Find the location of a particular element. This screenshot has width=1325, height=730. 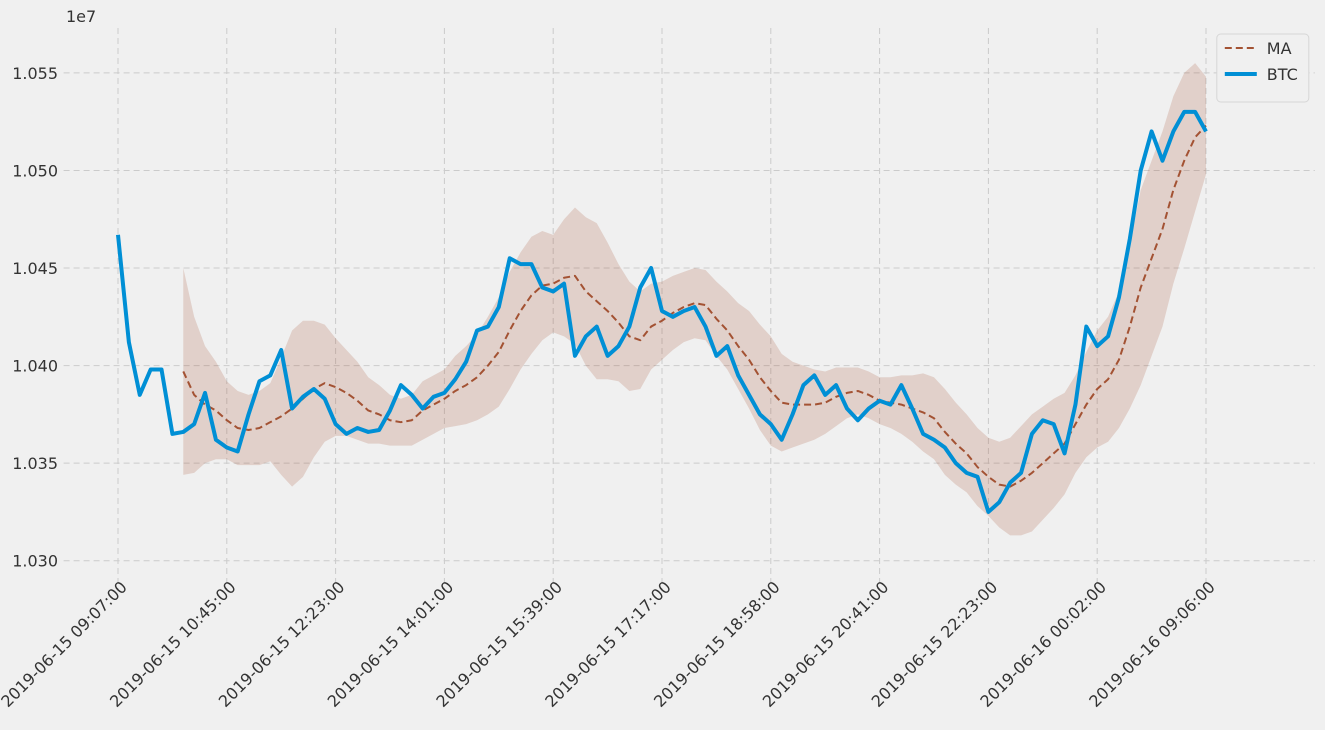

legend-box is located at coordinates (1263, 68).